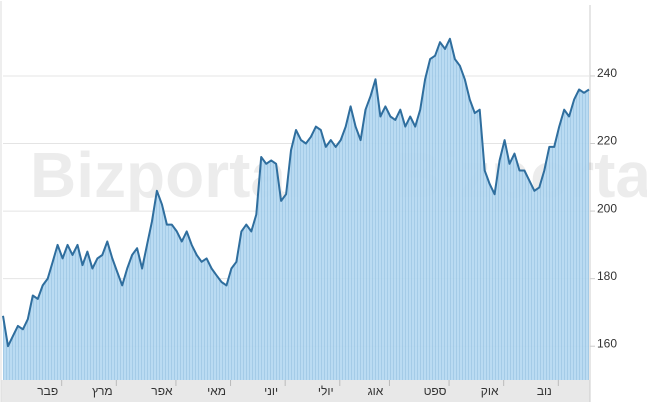 The height and width of the screenshot is (408, 647). What do you see at coordinates (490, 391) in the screenshot?
I see `x-tick-label: אוק` at bounding box center [490, 391].